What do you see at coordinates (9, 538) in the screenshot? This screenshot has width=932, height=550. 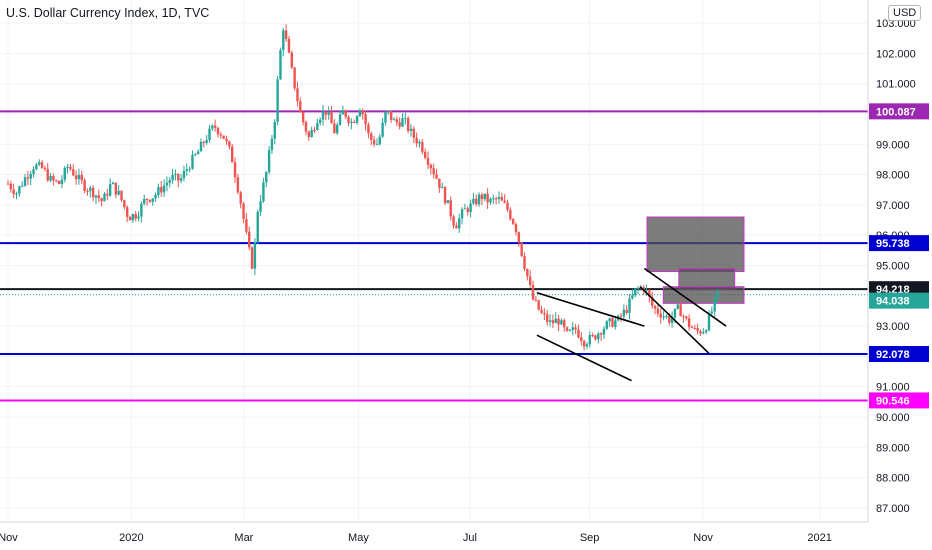 I see `x-tick-label: Nov` at bounding box center [9, 538].